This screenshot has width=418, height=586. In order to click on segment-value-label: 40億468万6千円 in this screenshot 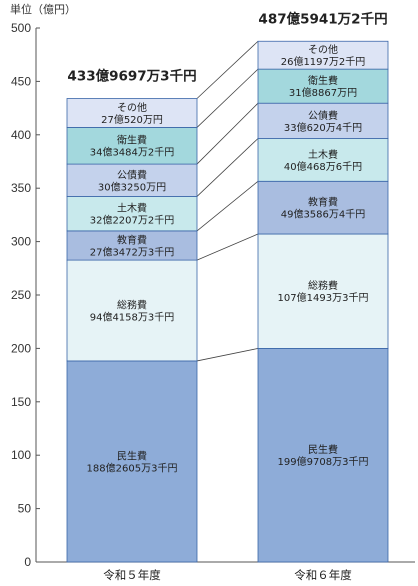, I will do `click(323, 166)`.